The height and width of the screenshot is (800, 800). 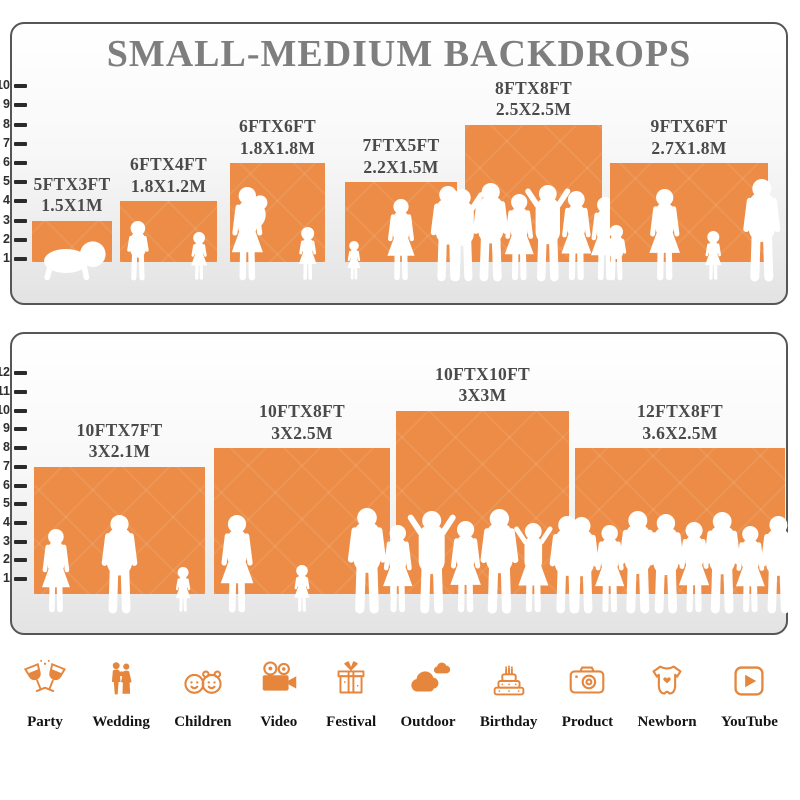 I want to click on ruler-number: 11, so click(x=5, y=391).